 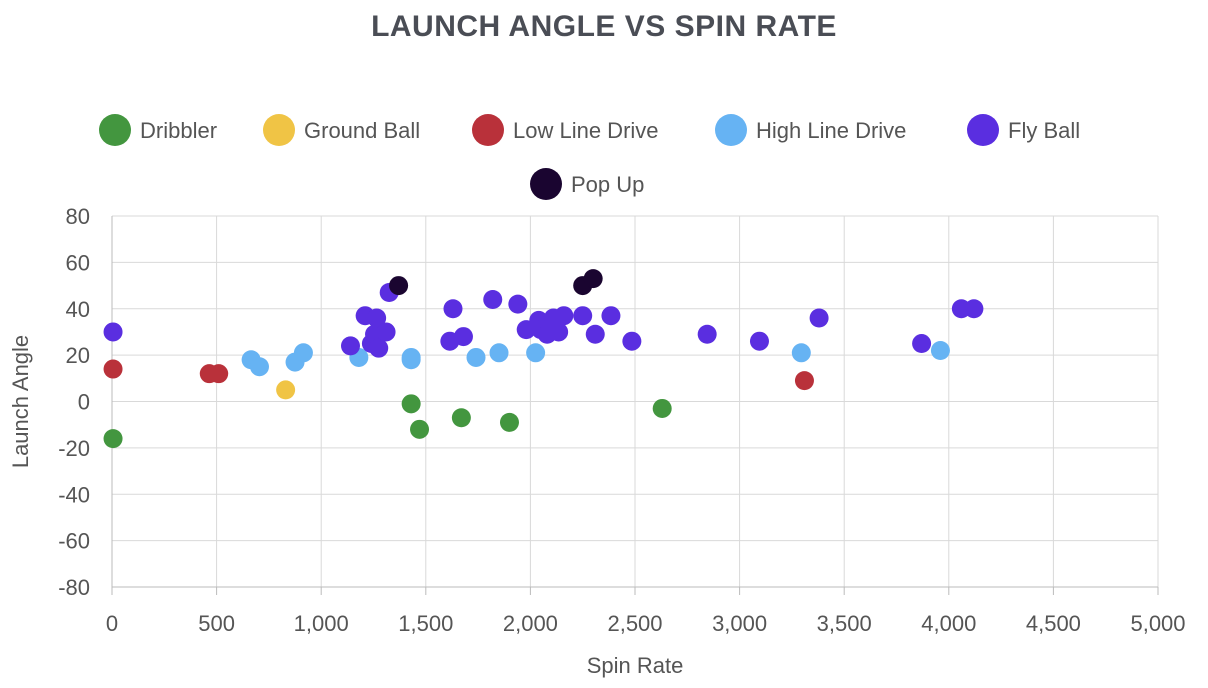 I want to click on x-tick-label: 0, so click(x=112, y=623).